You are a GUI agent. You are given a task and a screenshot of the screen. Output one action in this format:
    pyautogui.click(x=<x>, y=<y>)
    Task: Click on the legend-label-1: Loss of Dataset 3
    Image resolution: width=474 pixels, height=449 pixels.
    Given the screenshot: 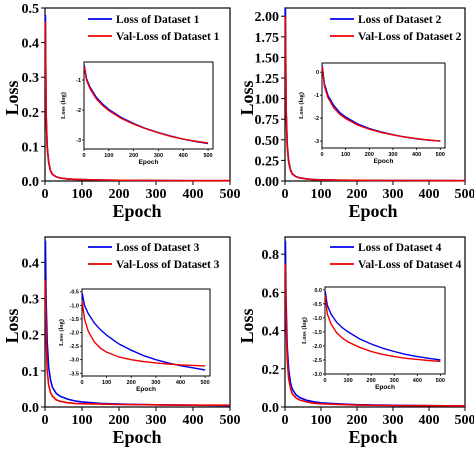 What is the action you would take?
    pyautogui.click(x=158, y=248)
    